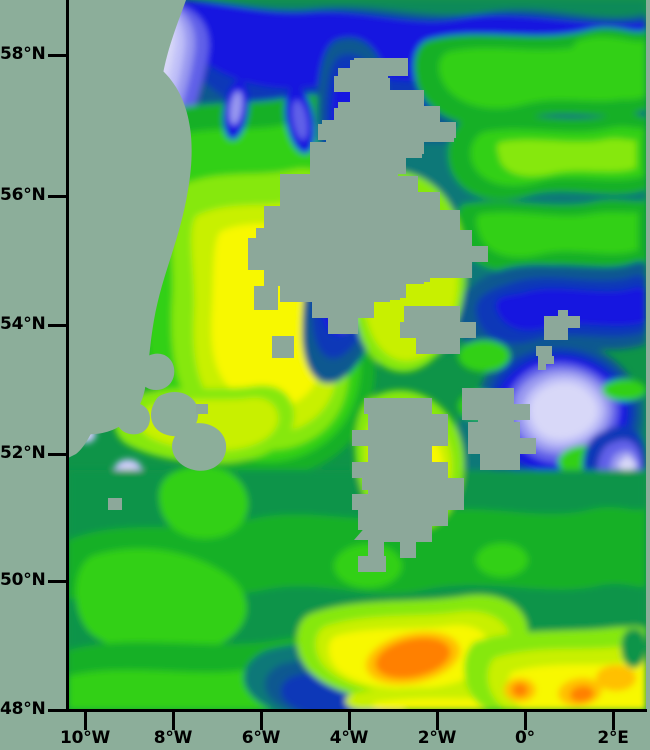 Image resolution: width=650 pixels, height=750 pixels. What do you see at coordinates (349, 721) in the screenshot?
I see `x-tick-4w` at bounding box center [349, 721].